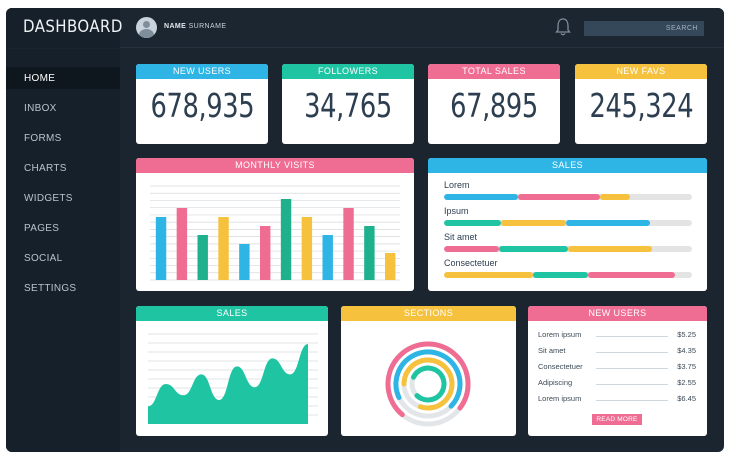 Image resolution: width=732 pixels, height=461 pixels. I want to click on list-item-value: $5.25, so click(686, 334).